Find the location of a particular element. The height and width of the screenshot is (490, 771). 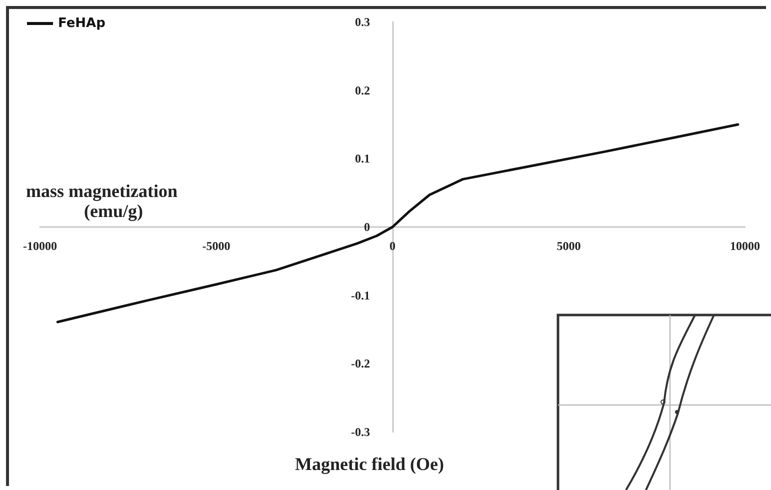

x-tick-label: -10000 is located at coordinates (40, 246).